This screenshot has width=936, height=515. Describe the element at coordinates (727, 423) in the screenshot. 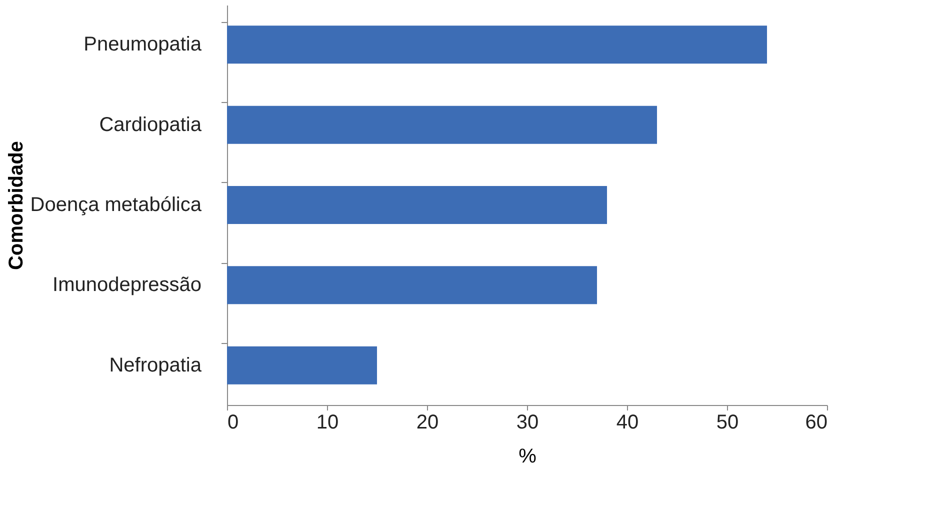

I see `x-tick-label: 50` at that location.